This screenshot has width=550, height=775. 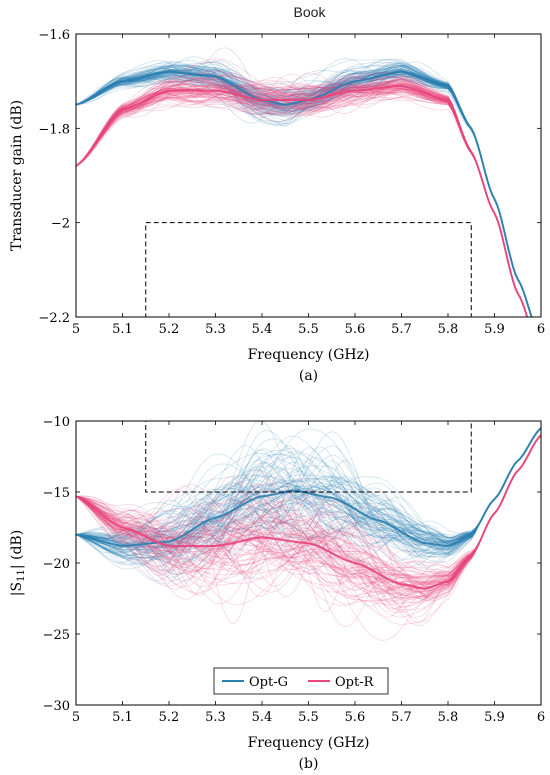 What do you see at coordinates (309, 764) in the screenshot?
I see `panel-label: (b)` at bounding box center [309, 764].